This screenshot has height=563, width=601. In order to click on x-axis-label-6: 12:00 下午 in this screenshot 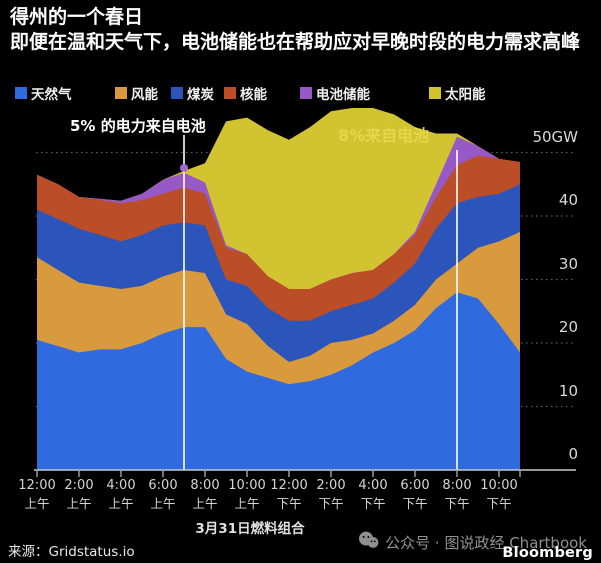, I will do `click(289, 495)`.